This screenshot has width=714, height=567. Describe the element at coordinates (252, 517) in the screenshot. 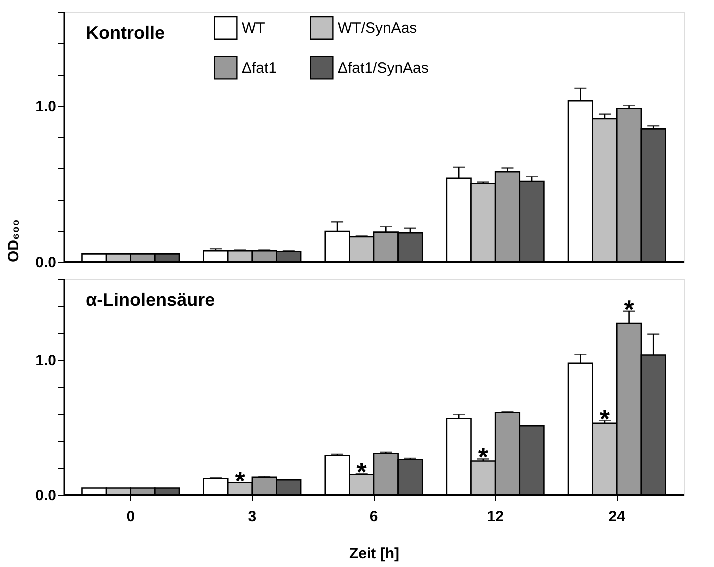

I see `x-tick-label: 3` at that location.